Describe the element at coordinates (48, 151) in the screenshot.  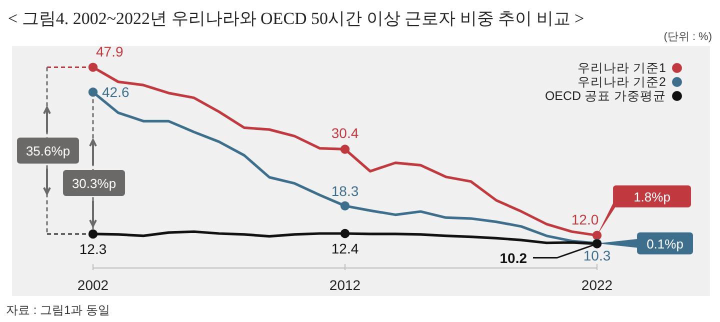
I see `text: 35.6%p` at that location.